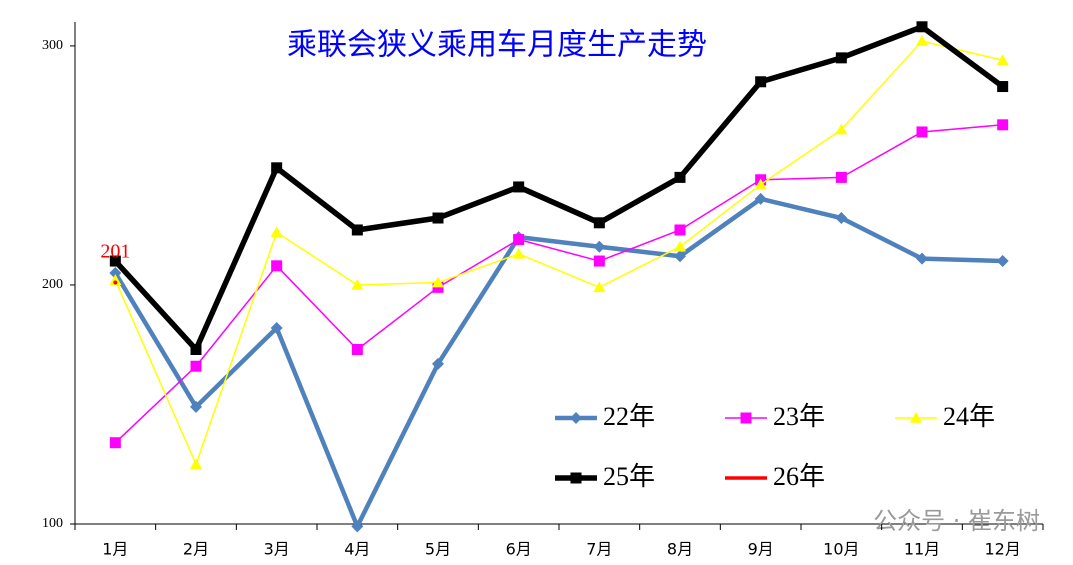 This screenshot has width=1073, height=565. Describe the element at coordinates (680, 549) in the screenshot. I see `x-tick-label: 8月` at that location.